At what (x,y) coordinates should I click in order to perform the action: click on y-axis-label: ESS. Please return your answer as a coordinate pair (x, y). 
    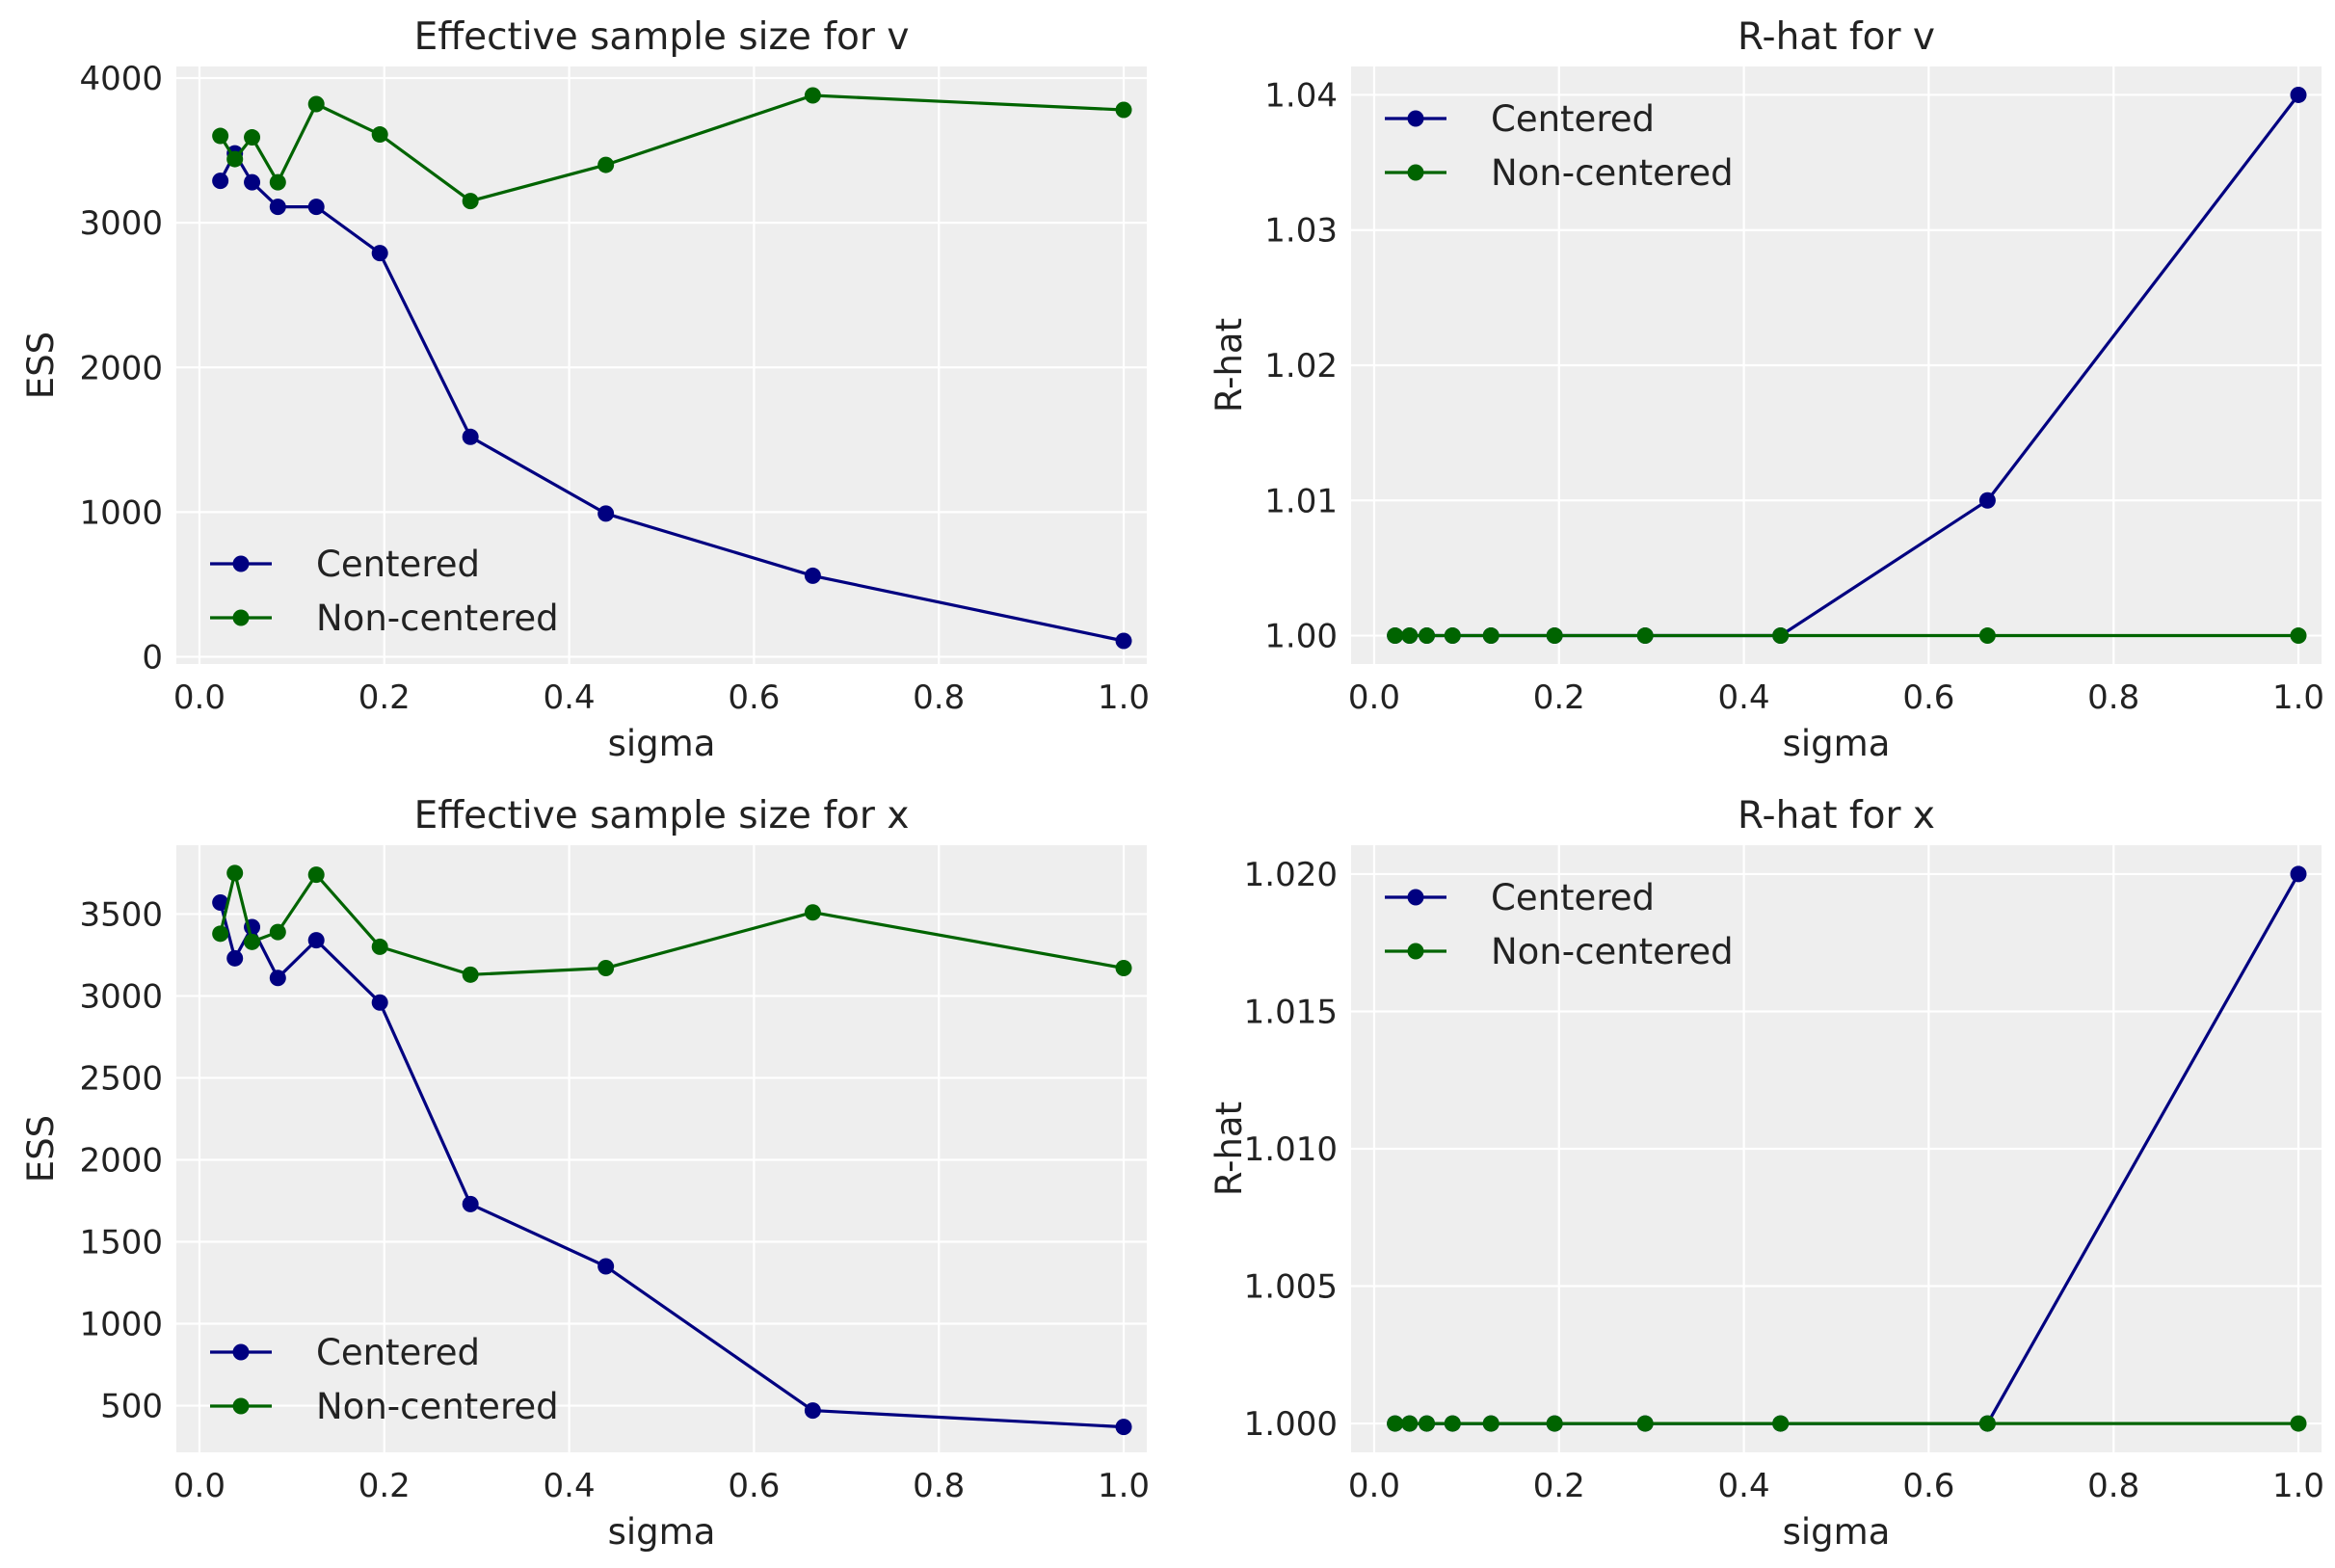
    Looking at the image, I should click on (41, 365).